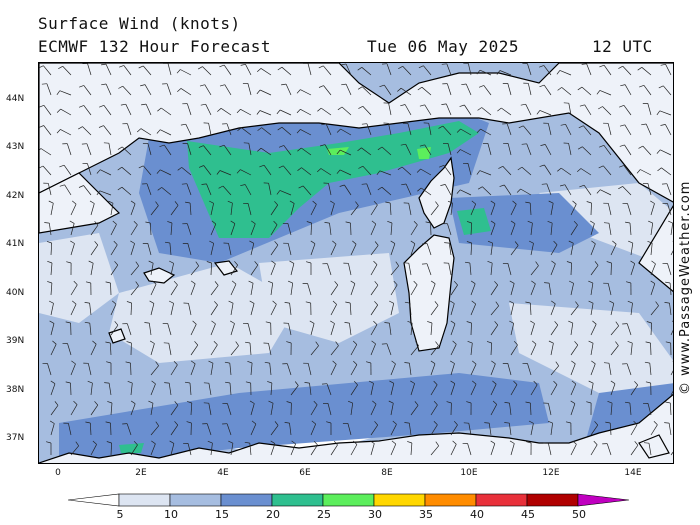 The width and height of the screenshot is (700, 525). What do you see at coordinates (305, 473) in the screenshot?
I see `lon-label: 6E` at bounding box center [305, 473].